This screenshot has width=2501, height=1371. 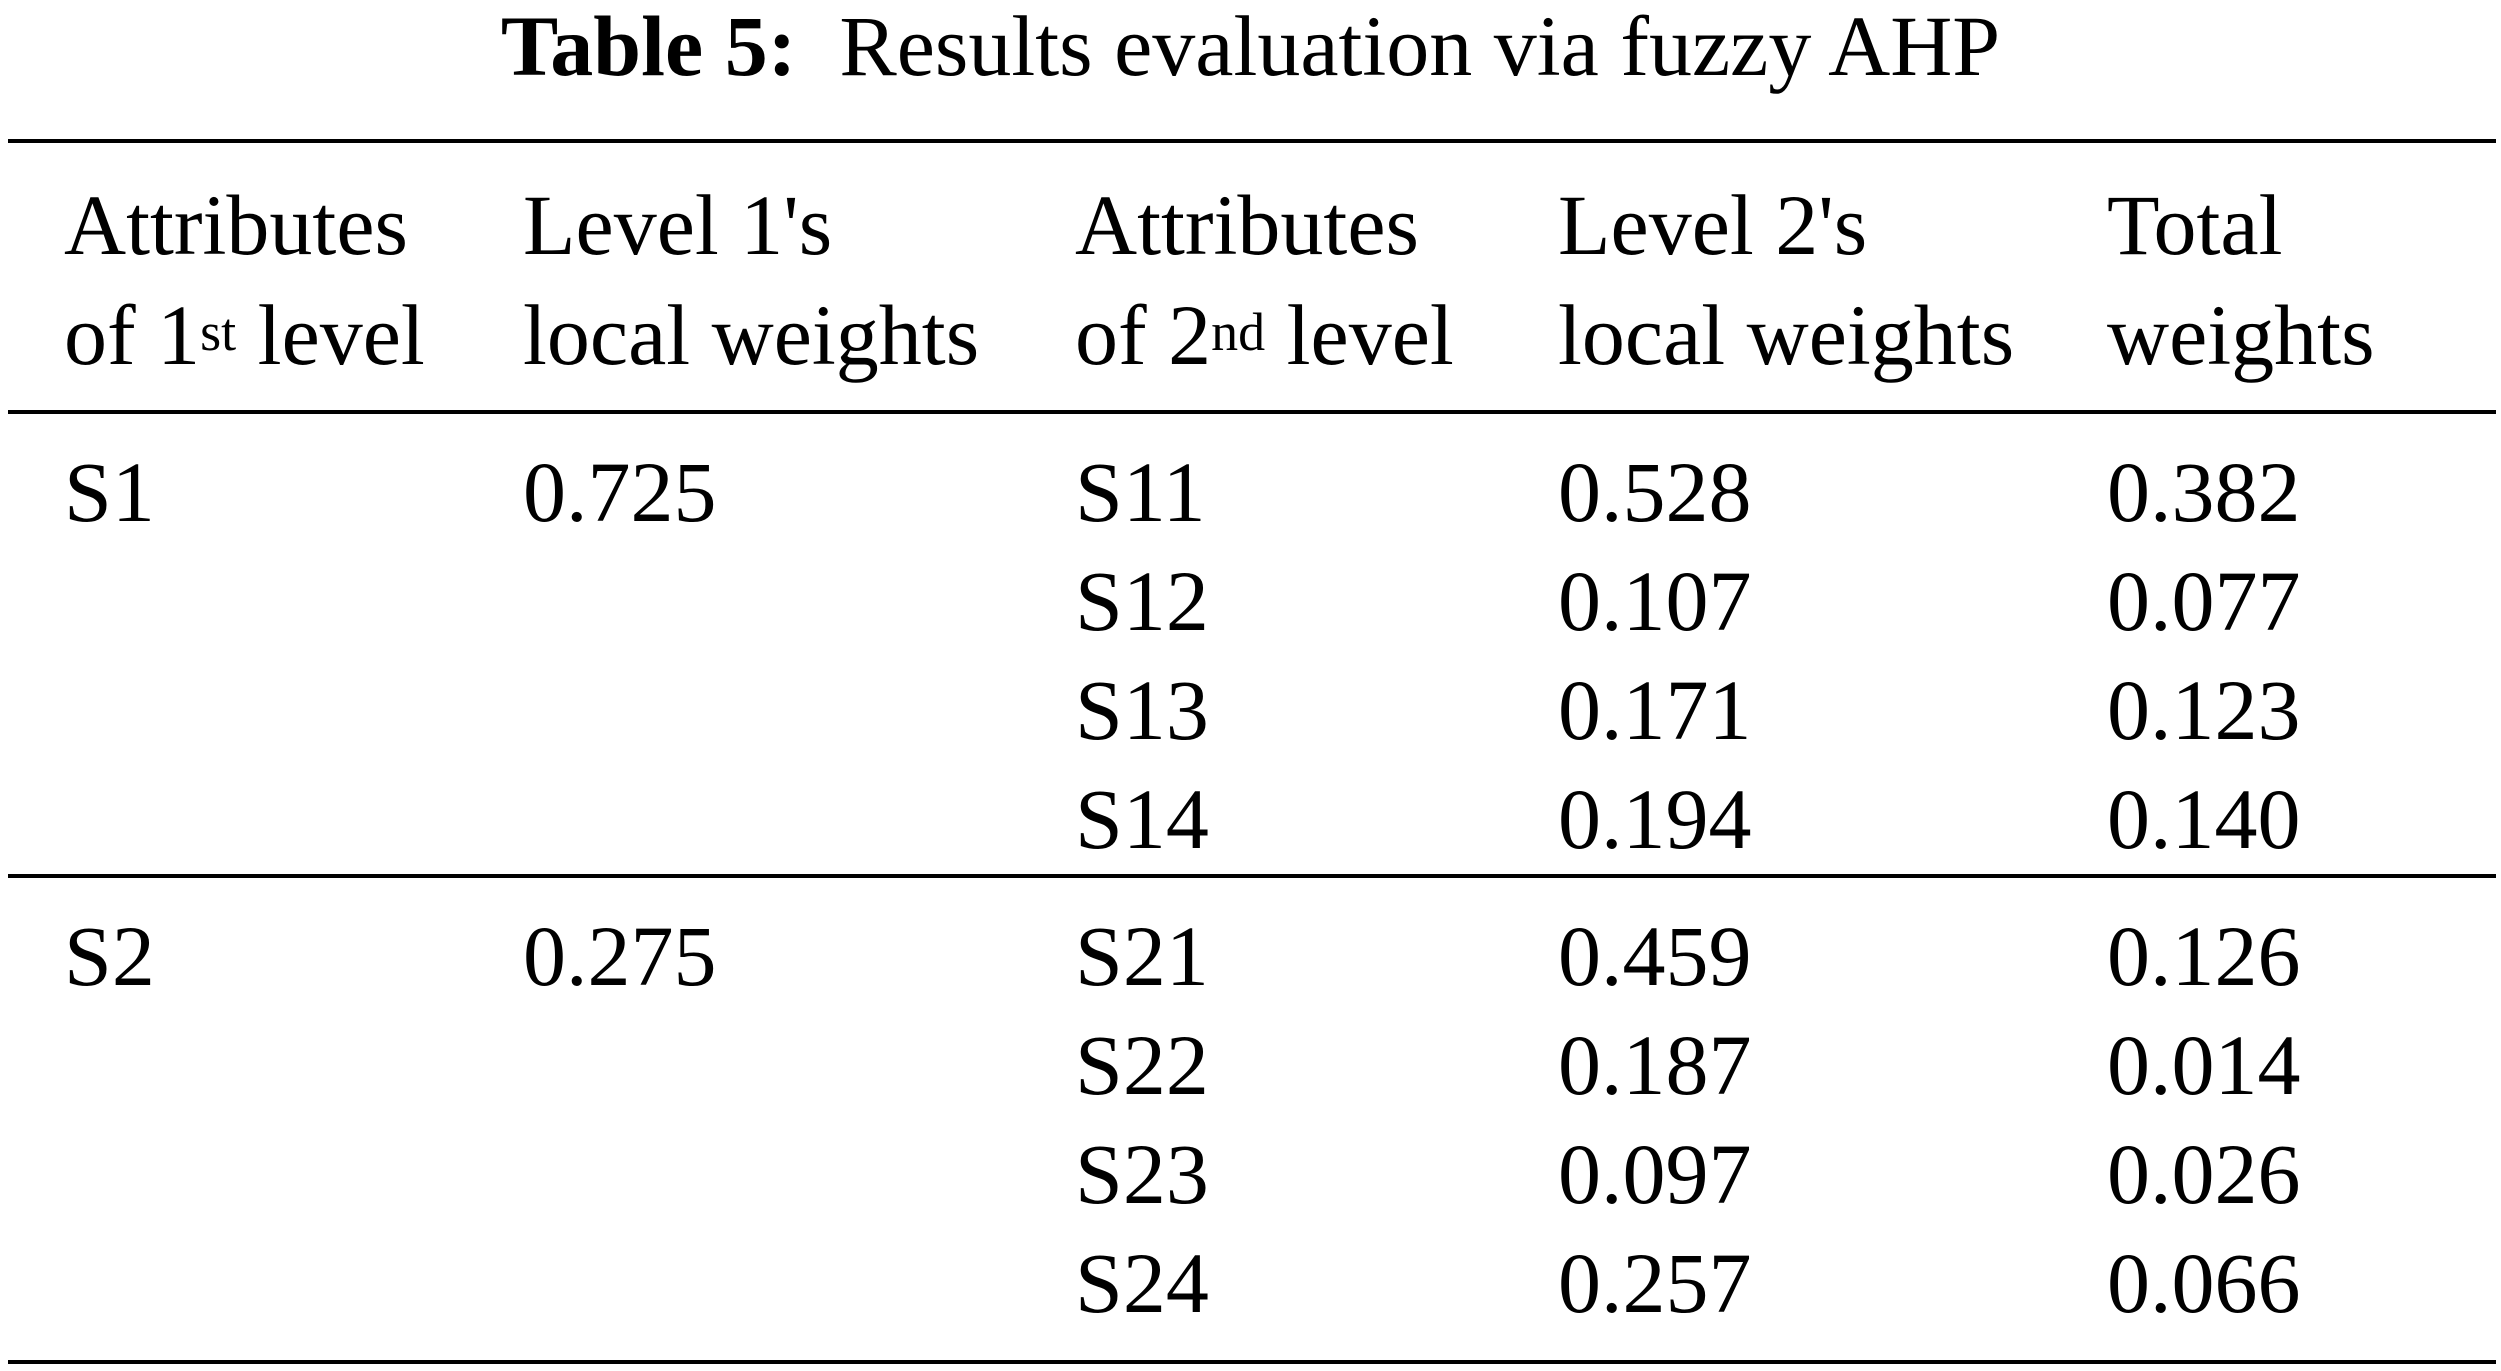 What do you see at coordinates (2204, 492) in the screenshot?
I see `table-cell-total: 0.382` at bounding box center [2204, 492].